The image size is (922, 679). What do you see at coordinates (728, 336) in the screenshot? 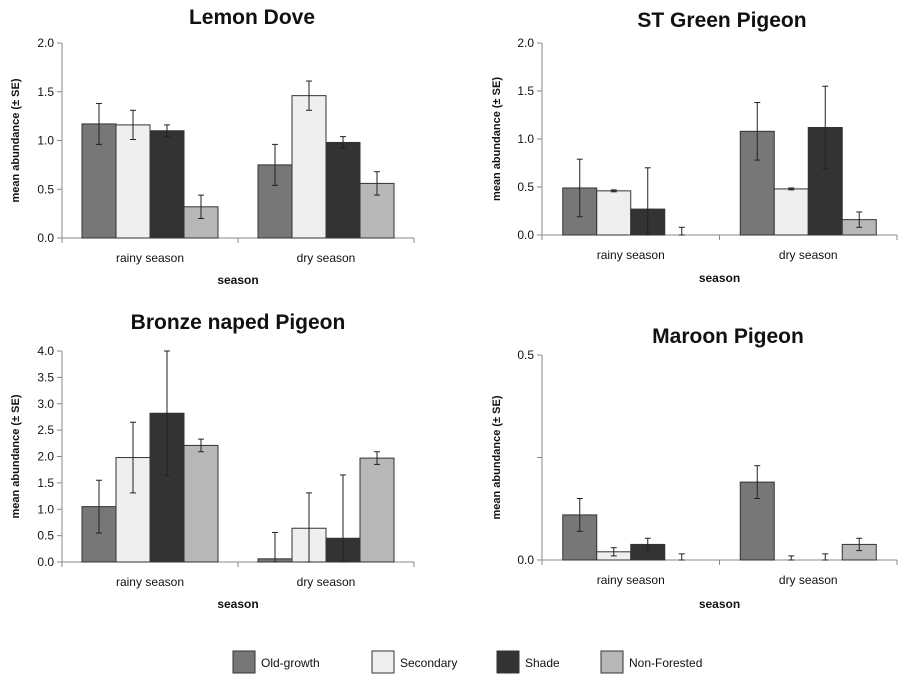
I see `chart-title: Maroon Pigeon` at bounding box center [728, 336].